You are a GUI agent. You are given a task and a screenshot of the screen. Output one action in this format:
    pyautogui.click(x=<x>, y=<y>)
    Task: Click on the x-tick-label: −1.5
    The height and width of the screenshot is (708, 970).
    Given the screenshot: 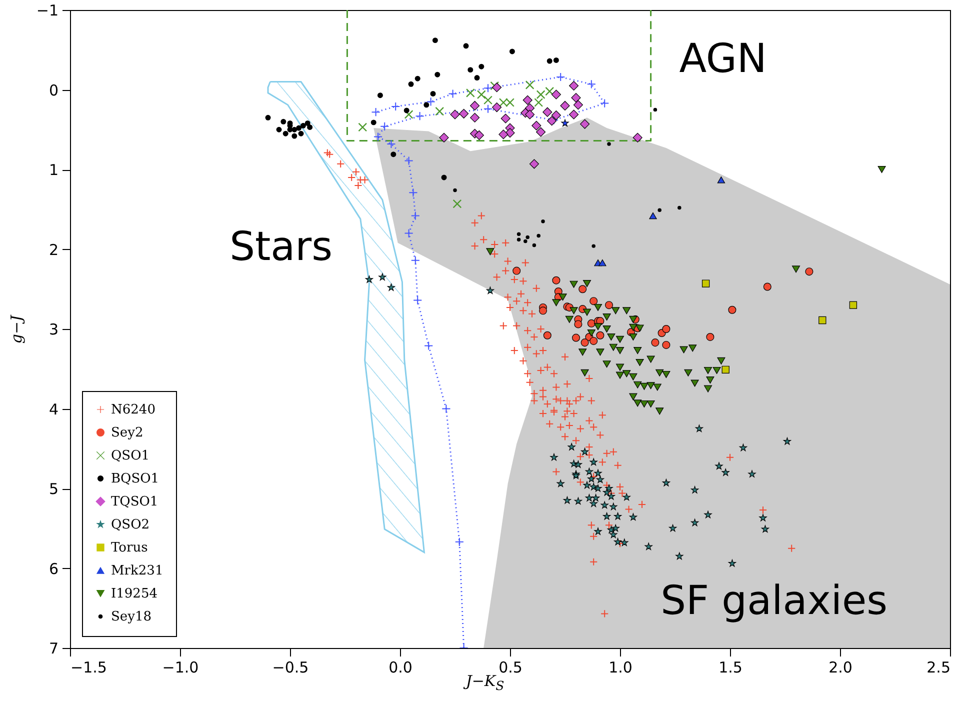 What is the action you would take?
    pyautogui.click(x=88, y=667)
    